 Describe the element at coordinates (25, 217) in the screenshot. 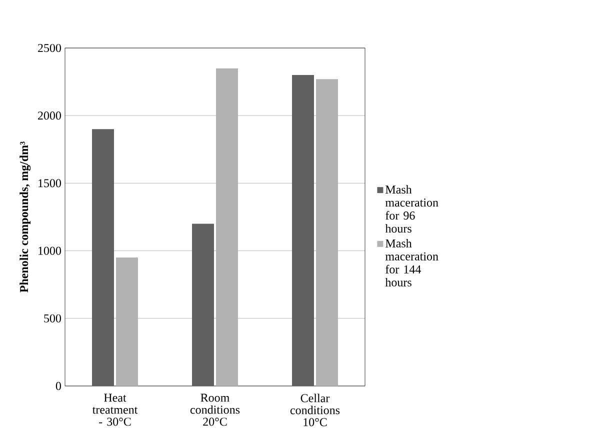

I see `y-axis-title: Phenolic compounds, mg/dm³` at that location.